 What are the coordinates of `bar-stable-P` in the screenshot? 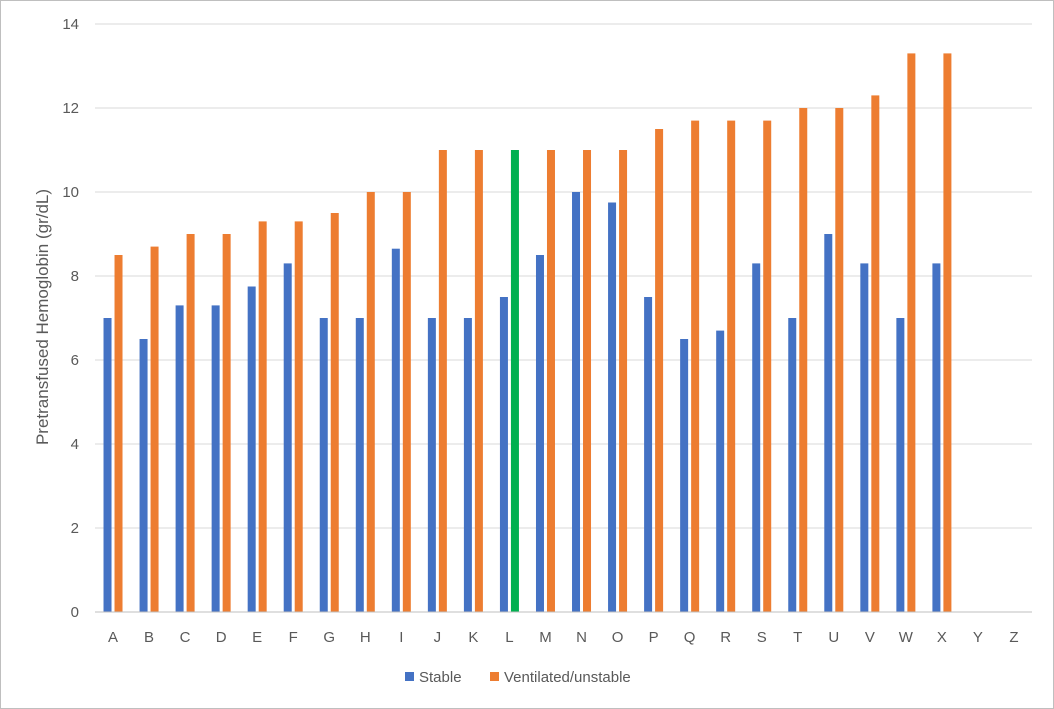 It's located at (648, 454).